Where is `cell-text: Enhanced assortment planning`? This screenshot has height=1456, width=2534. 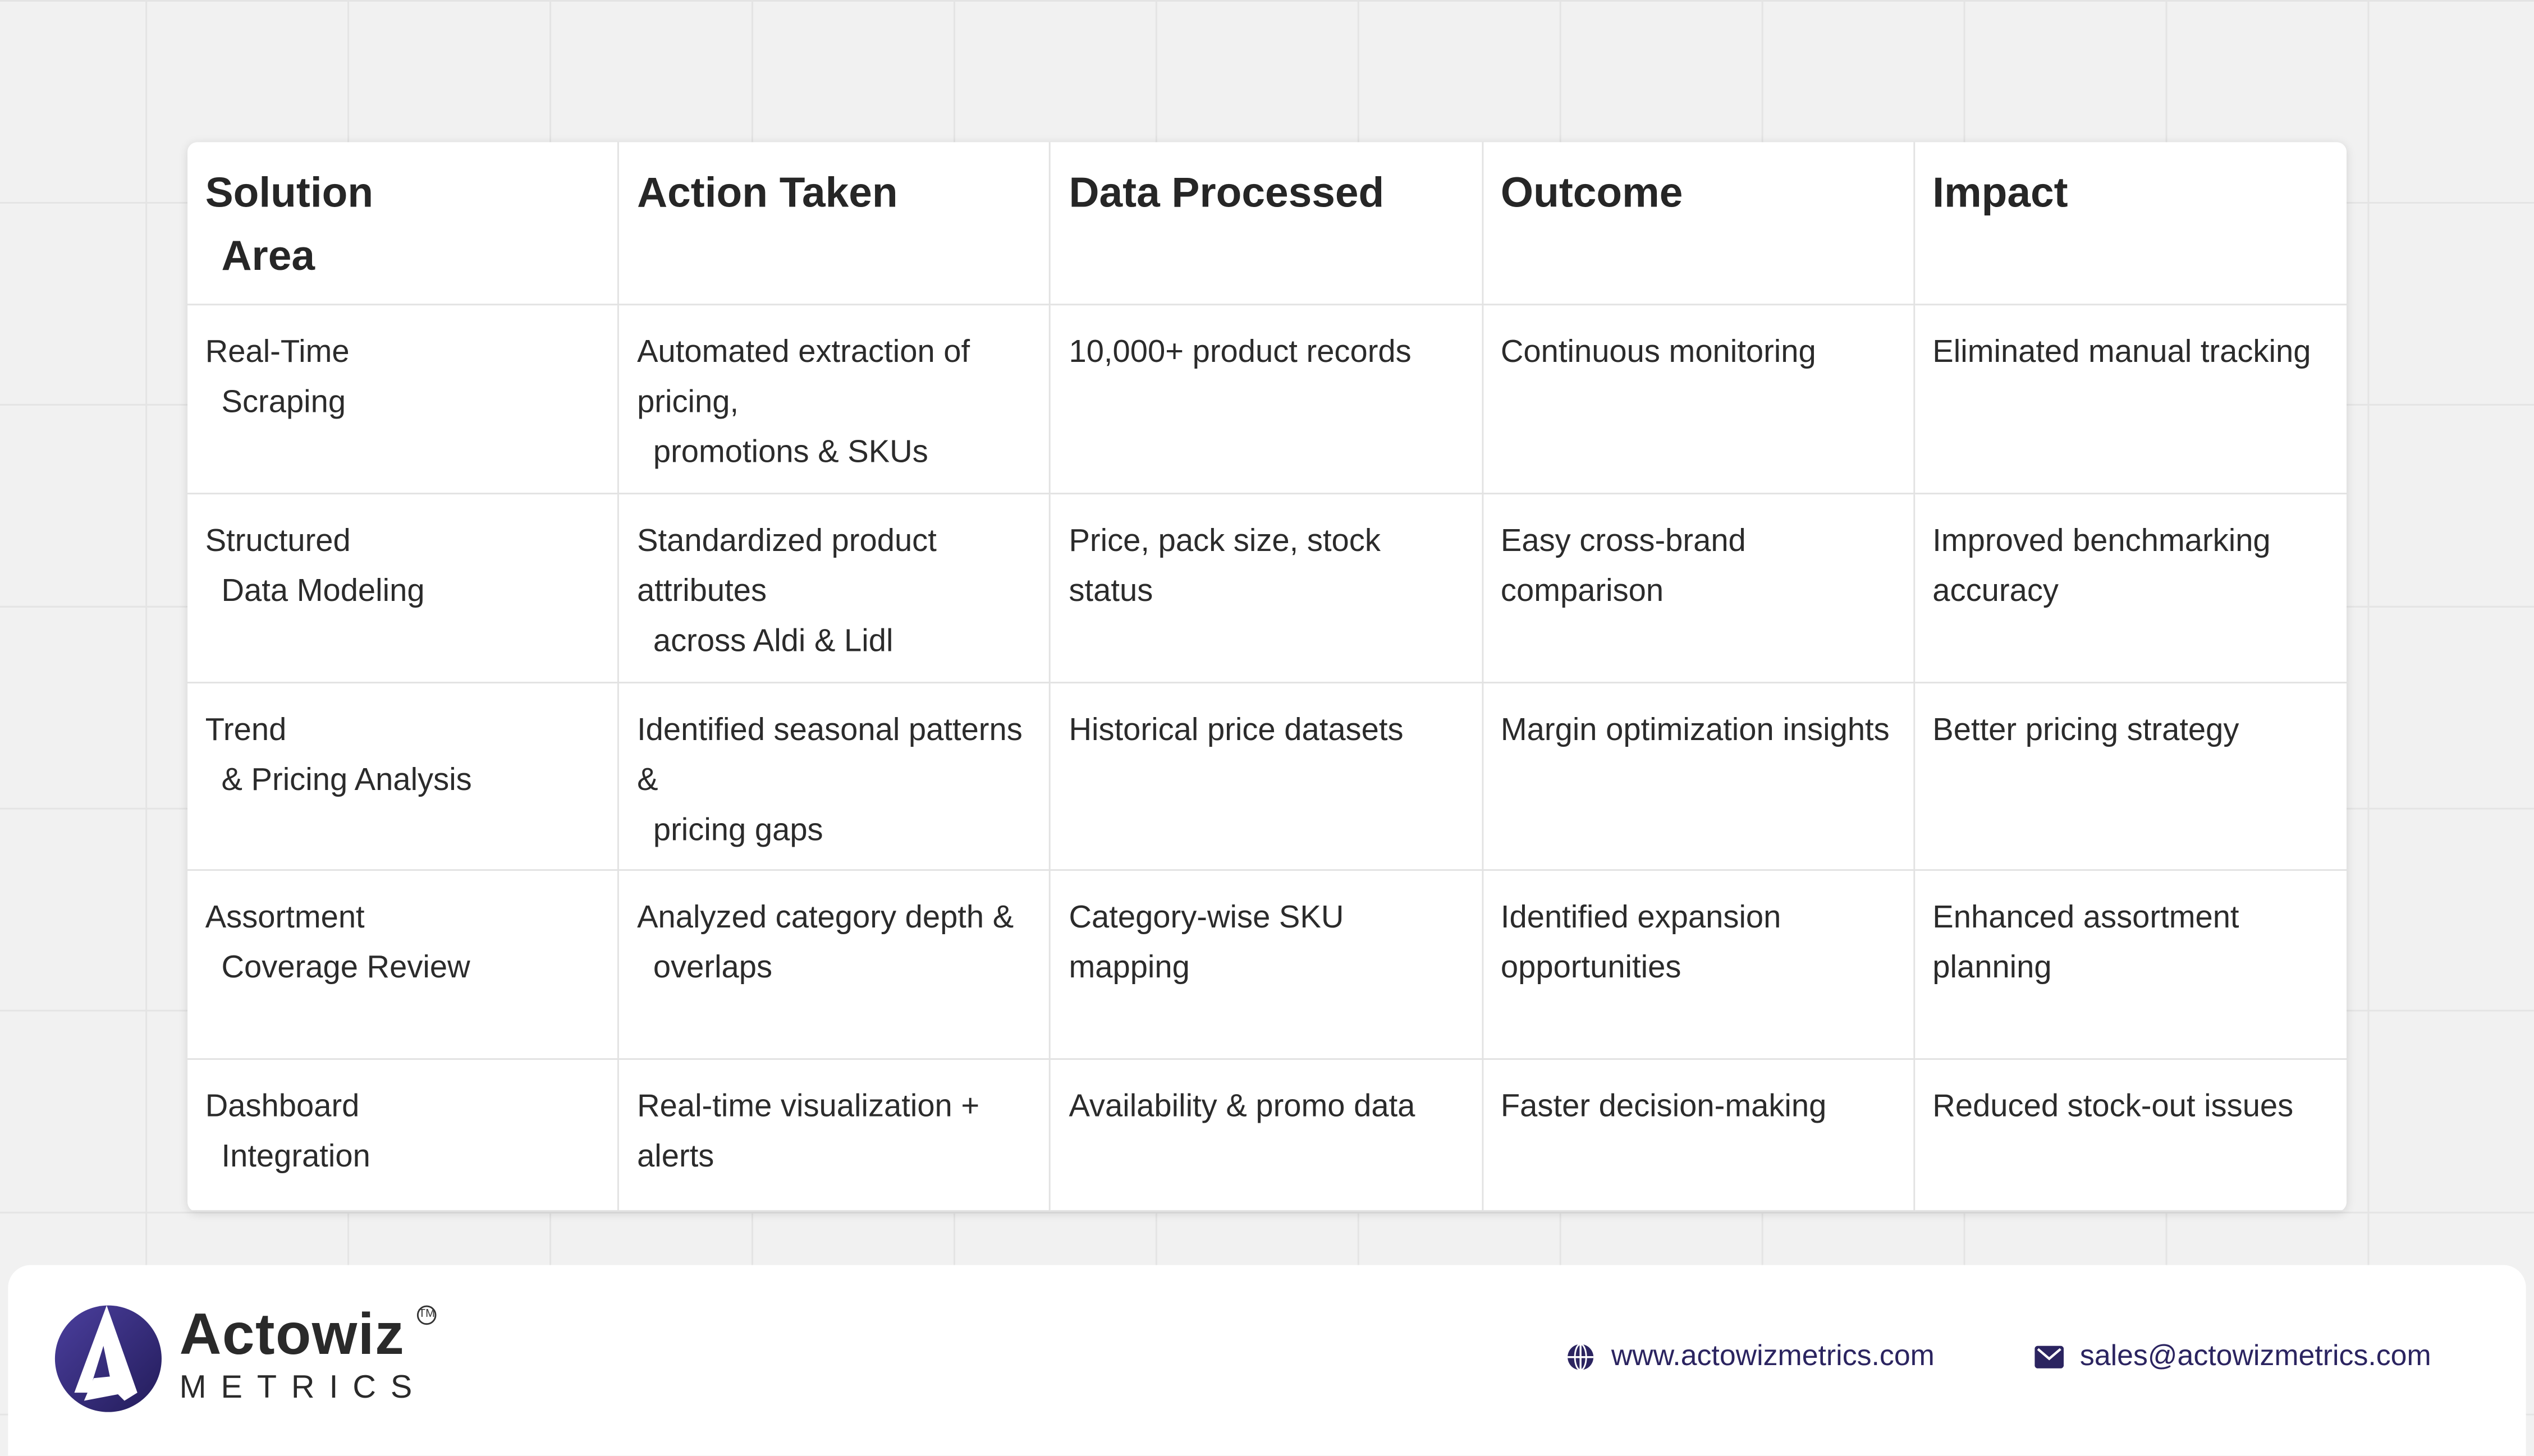 cell-text: Enhanced assortment planning is located at coordinates (2085, 943).